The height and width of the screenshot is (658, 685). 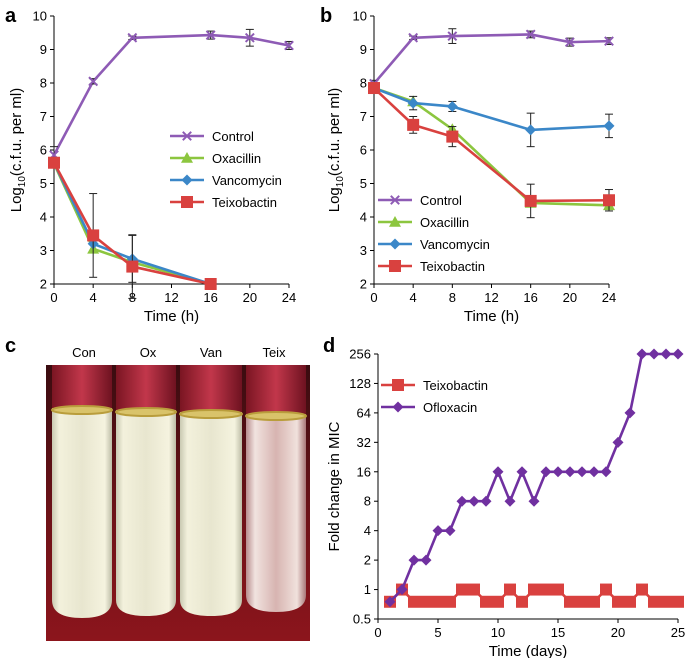 What do you see at coordinates (11, 16) in the screenshot?
I see `panel-label-a: a` at bounding box center [11, 16].